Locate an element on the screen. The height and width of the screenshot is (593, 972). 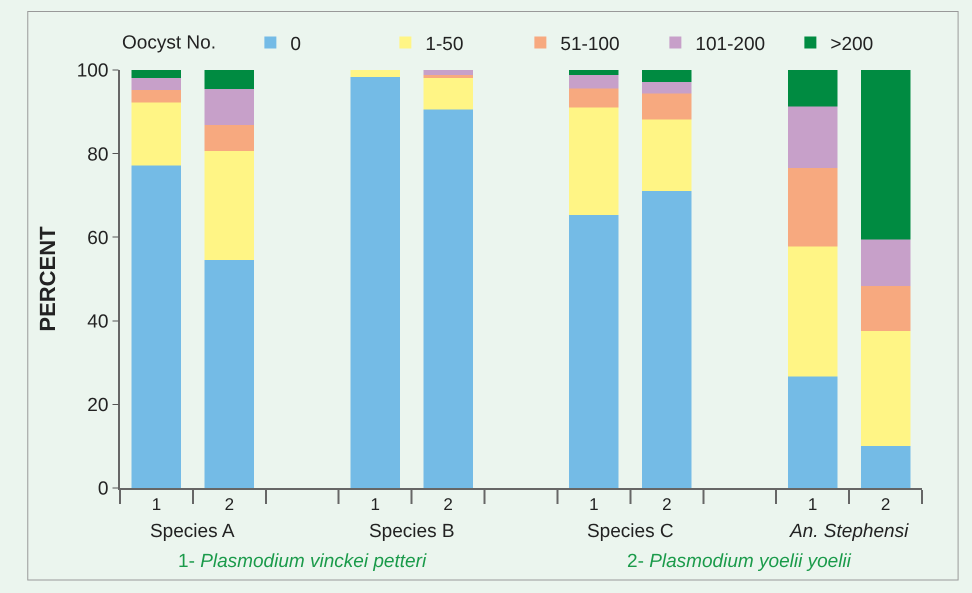
y-tick-label: 100 is located at coordinates (92, 71).